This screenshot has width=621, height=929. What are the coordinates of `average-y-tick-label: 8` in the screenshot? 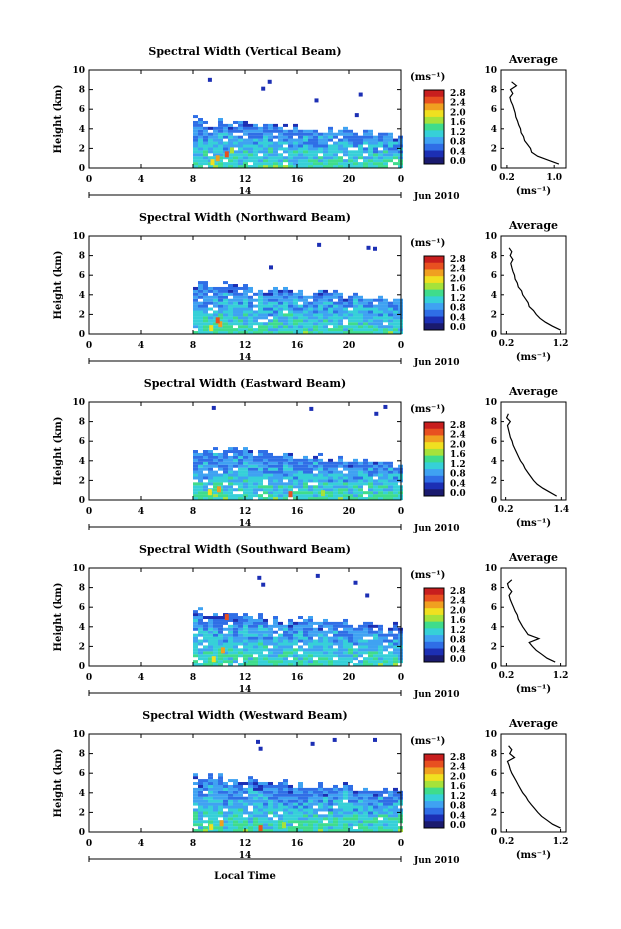 It's located at (494, 91).